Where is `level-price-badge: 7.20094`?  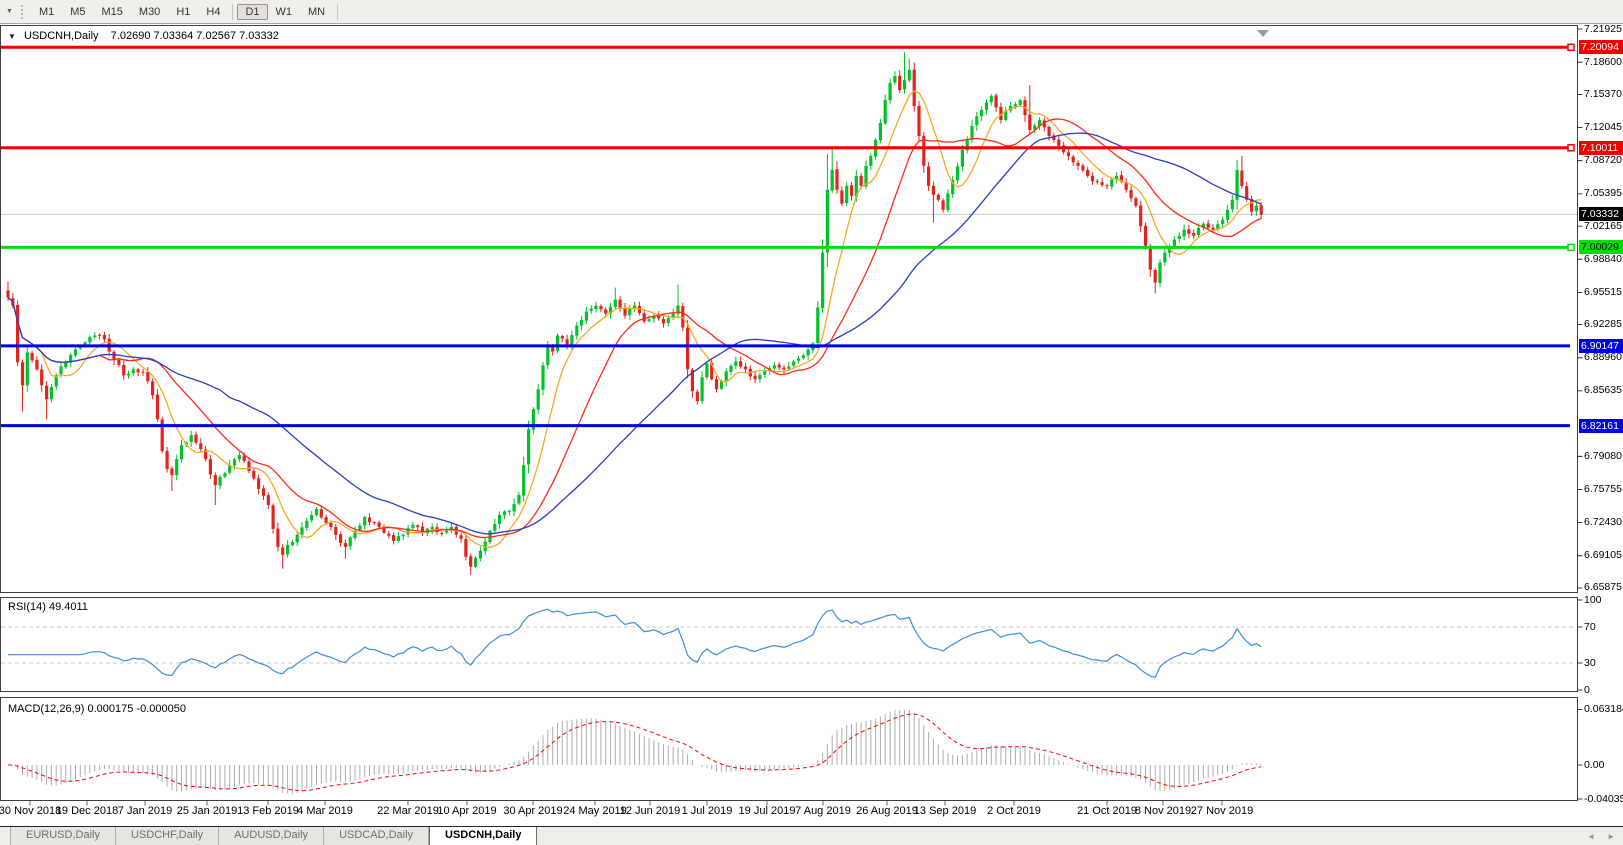
level-price-badge: 7.20094 is located at coordinates (1601, 47).